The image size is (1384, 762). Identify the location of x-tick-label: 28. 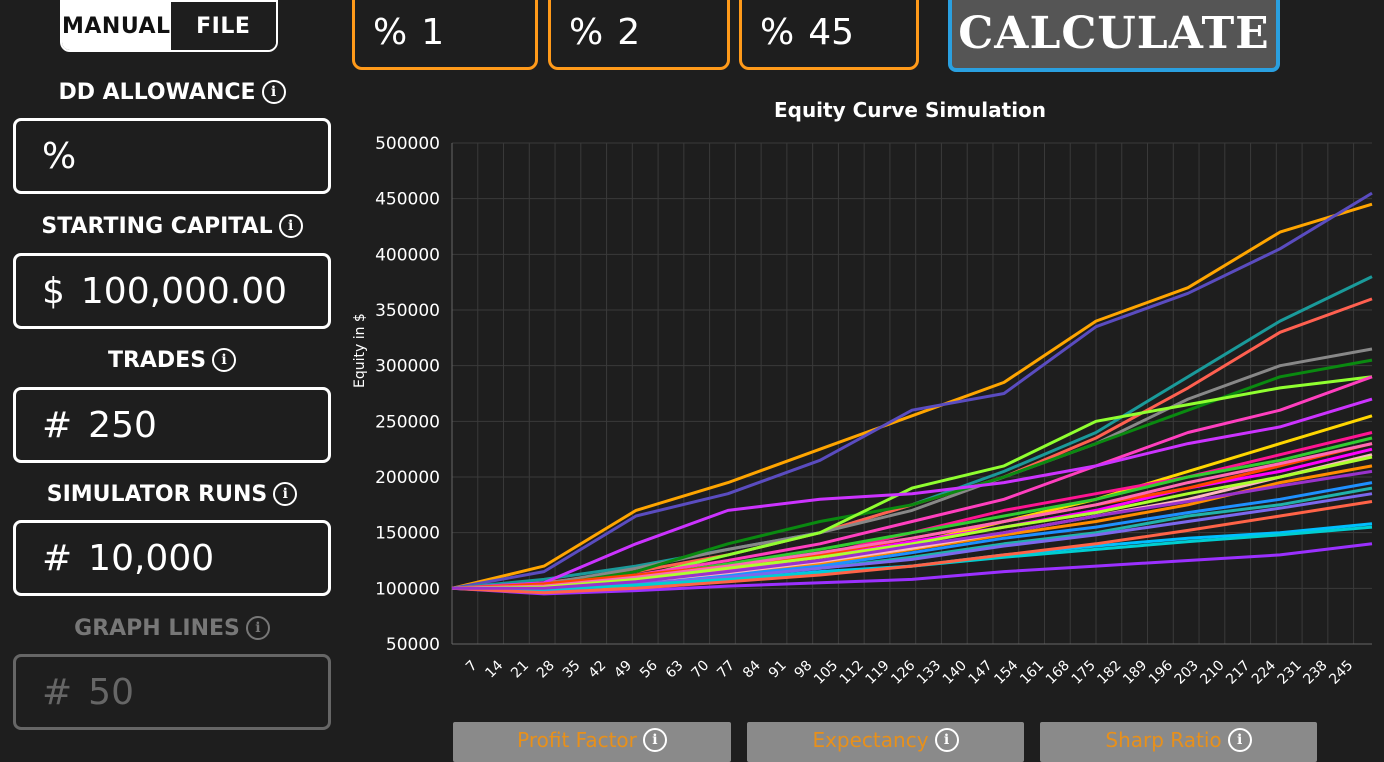
(546, 670).